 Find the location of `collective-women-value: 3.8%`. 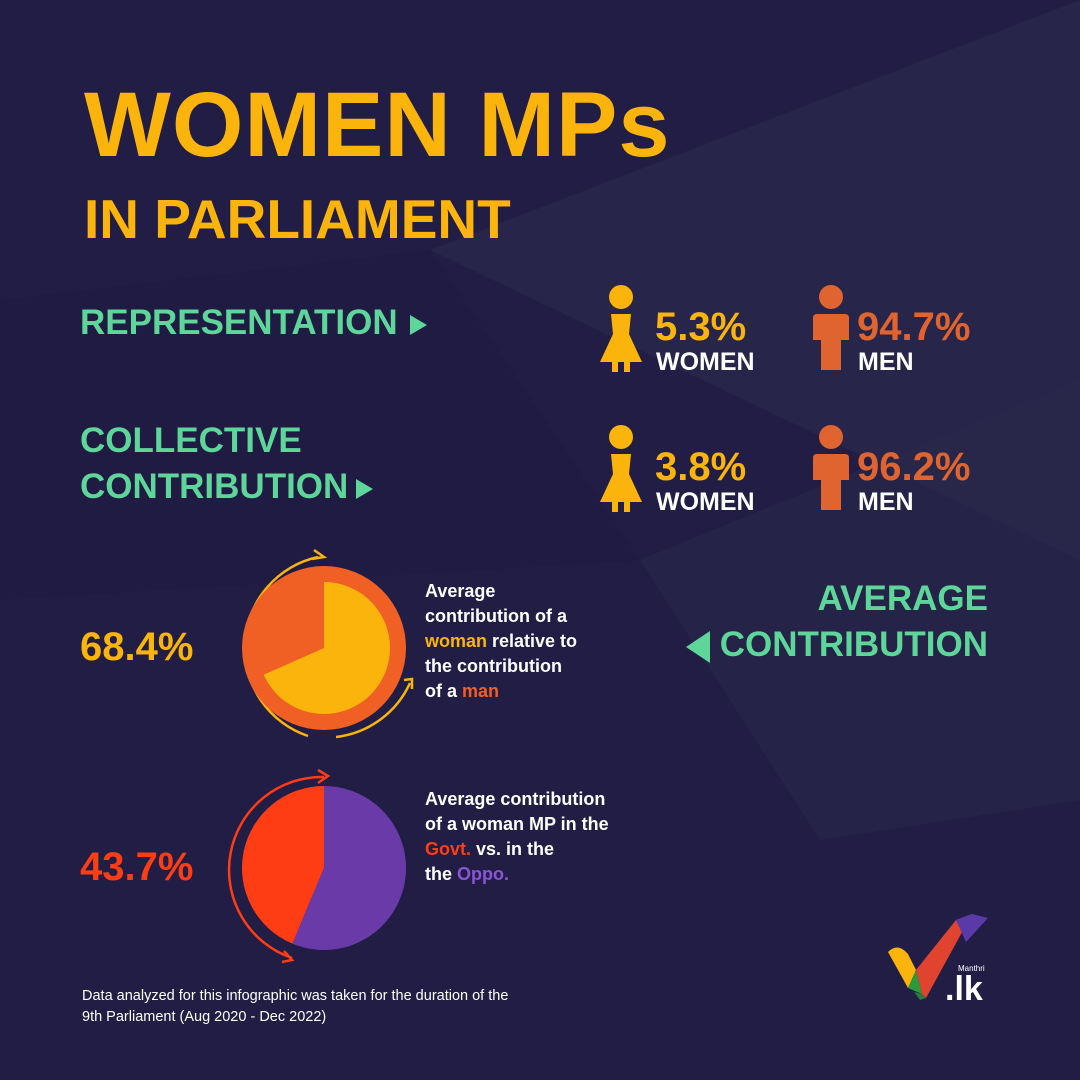

collective-women-value: 3.8% is located at coordinates (701, 467).